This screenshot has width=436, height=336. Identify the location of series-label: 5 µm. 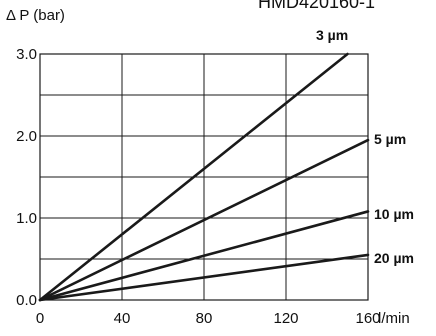
(390, 139).